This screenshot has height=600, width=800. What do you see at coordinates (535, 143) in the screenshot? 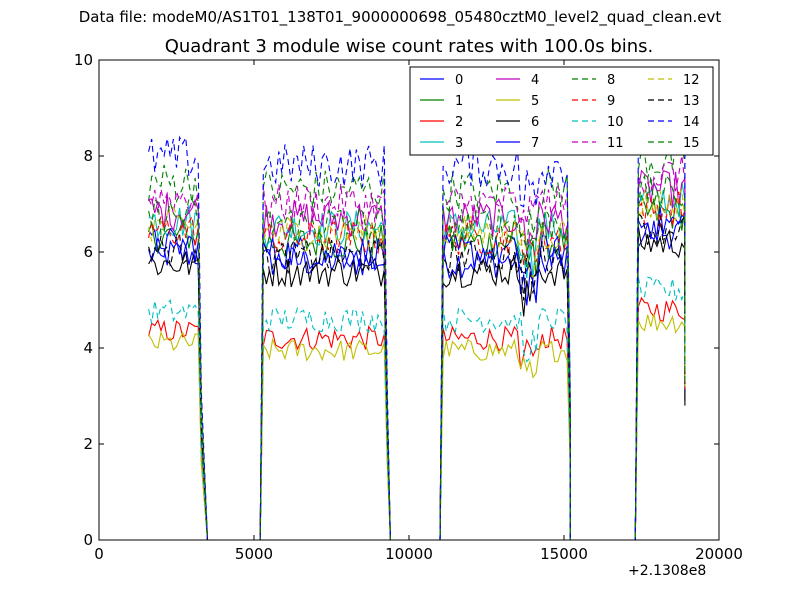
I see `legend-label-7: 7` at bounding box center [535, 143].